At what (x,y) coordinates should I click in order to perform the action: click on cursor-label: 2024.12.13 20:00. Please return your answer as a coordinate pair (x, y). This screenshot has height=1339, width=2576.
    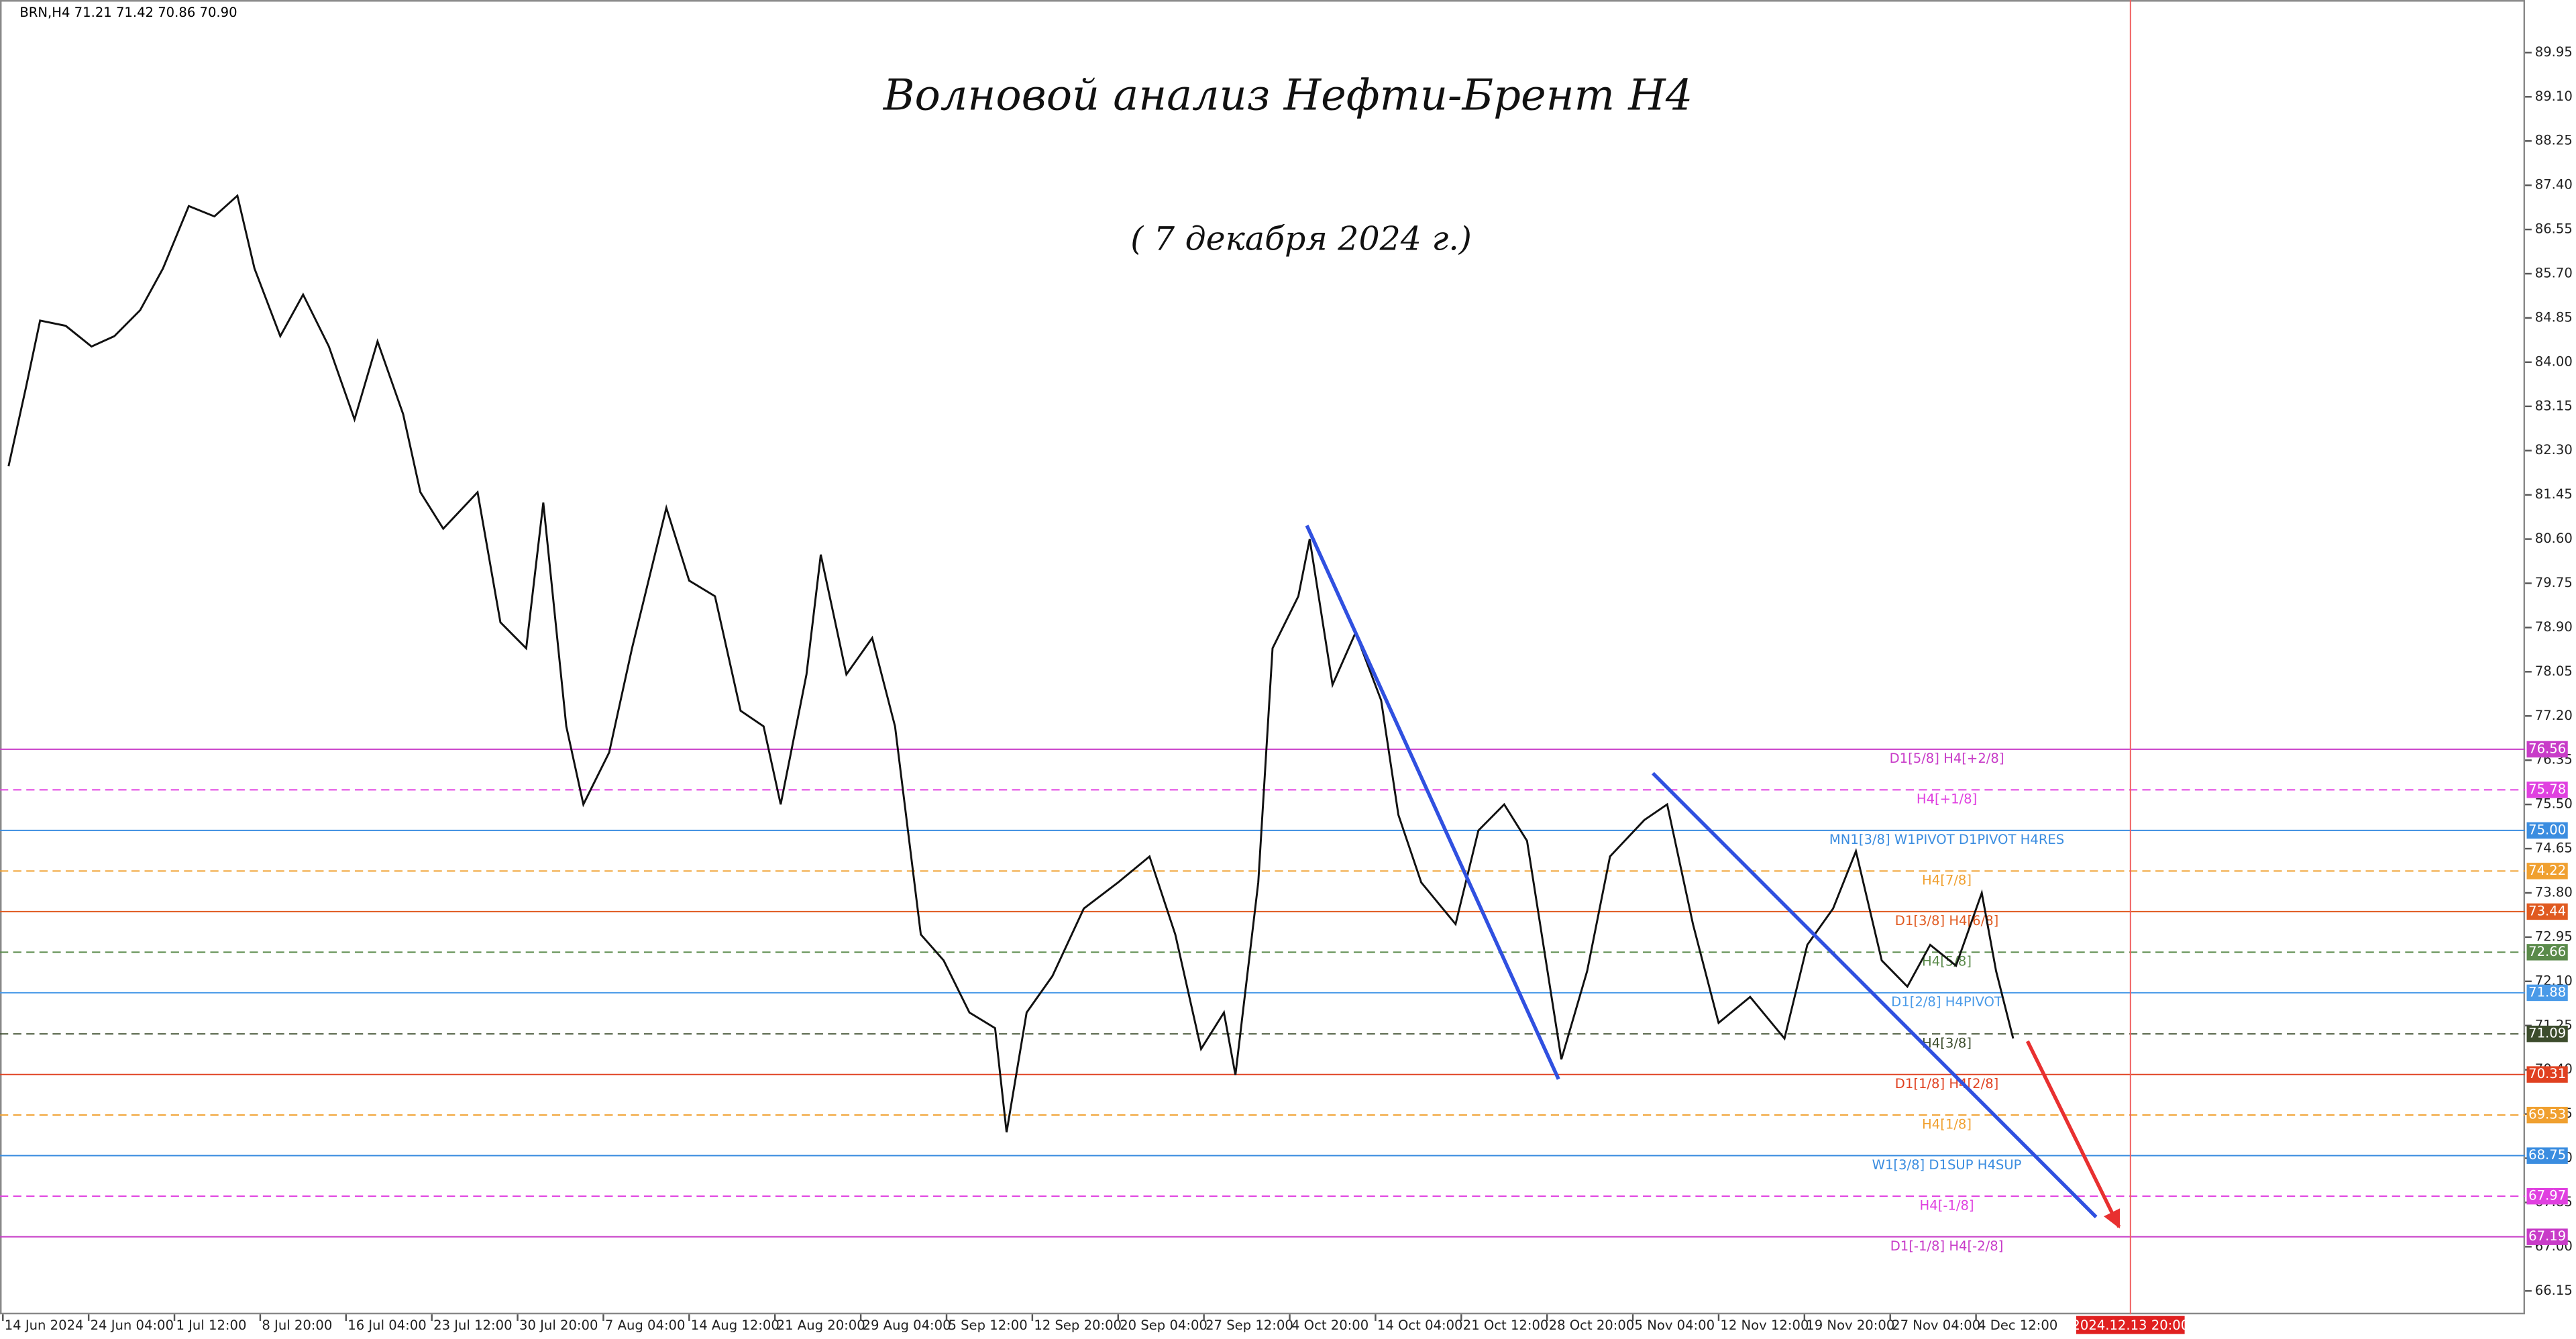
    Looking at the image, I should click on (2130, 1325).